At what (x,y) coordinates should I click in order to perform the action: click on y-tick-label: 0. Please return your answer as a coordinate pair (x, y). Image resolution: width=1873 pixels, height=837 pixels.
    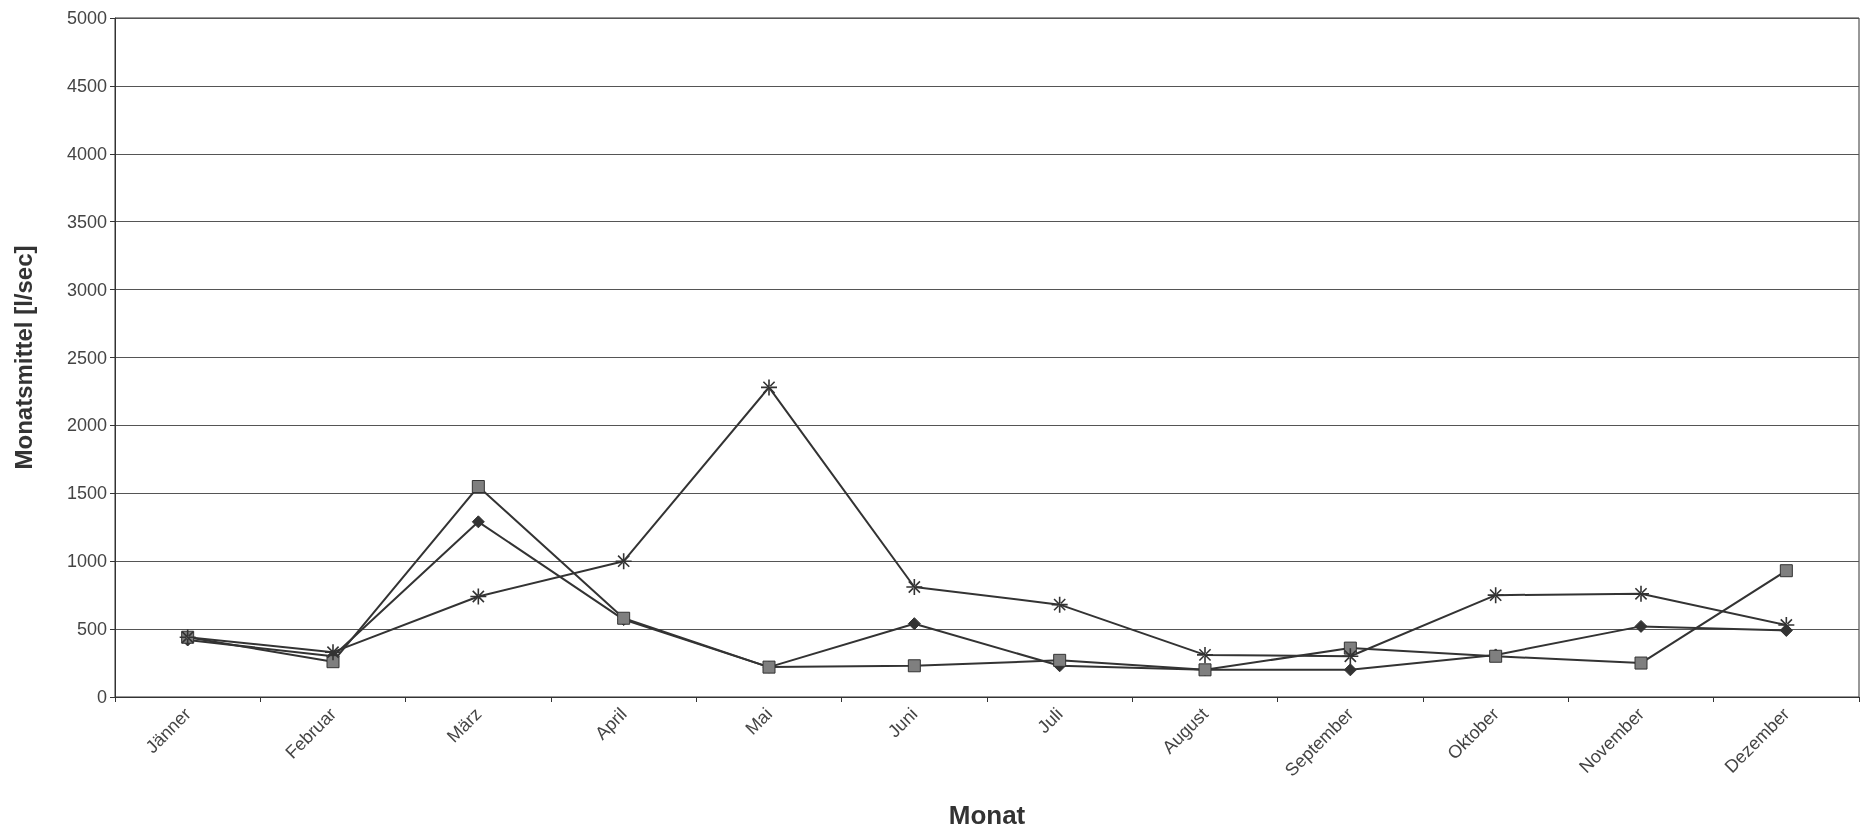
    Looking at the image, I should click on (101, 697).